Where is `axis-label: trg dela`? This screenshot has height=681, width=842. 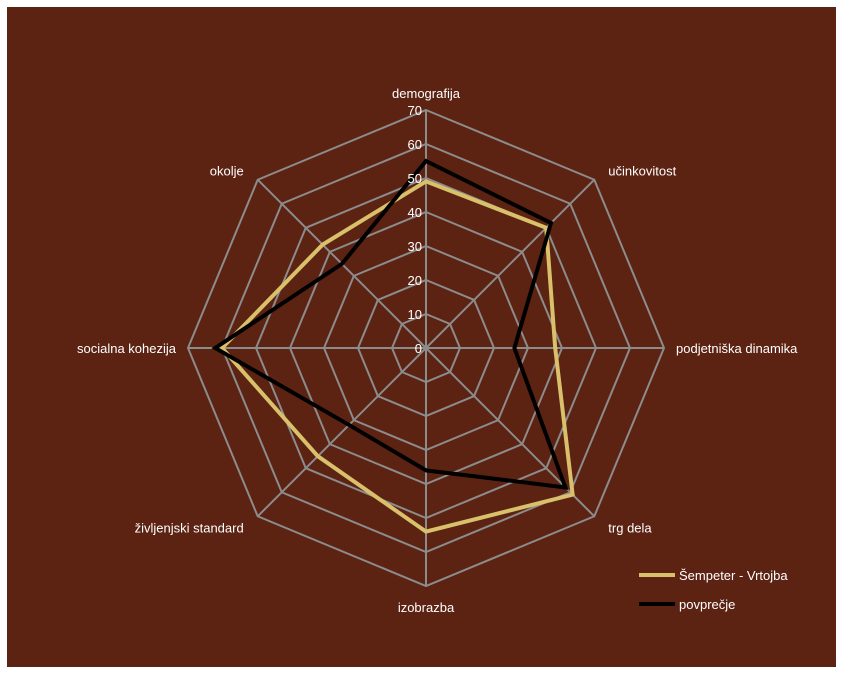
axis-label: trg dela is located at coordinates (630, 527).